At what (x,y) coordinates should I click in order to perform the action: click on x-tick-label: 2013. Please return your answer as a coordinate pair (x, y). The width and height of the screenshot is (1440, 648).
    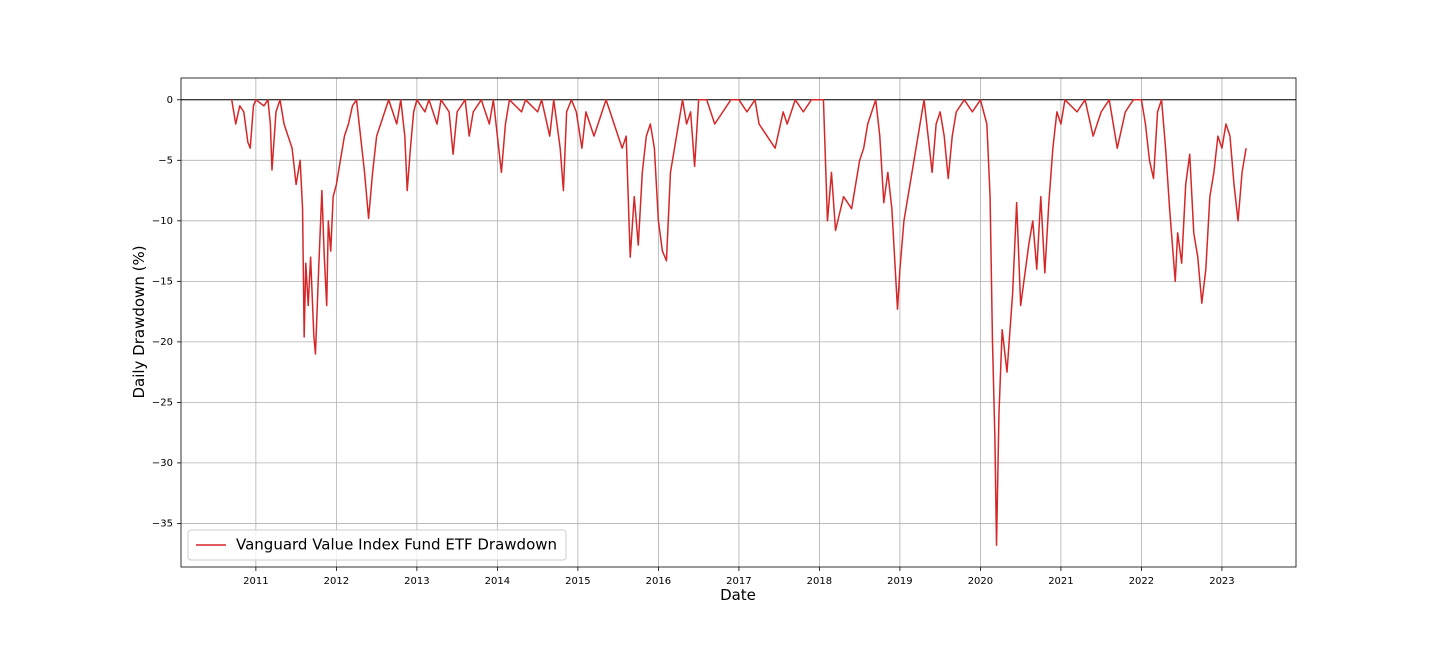
    Looking at the image, I should click on (416, 581).